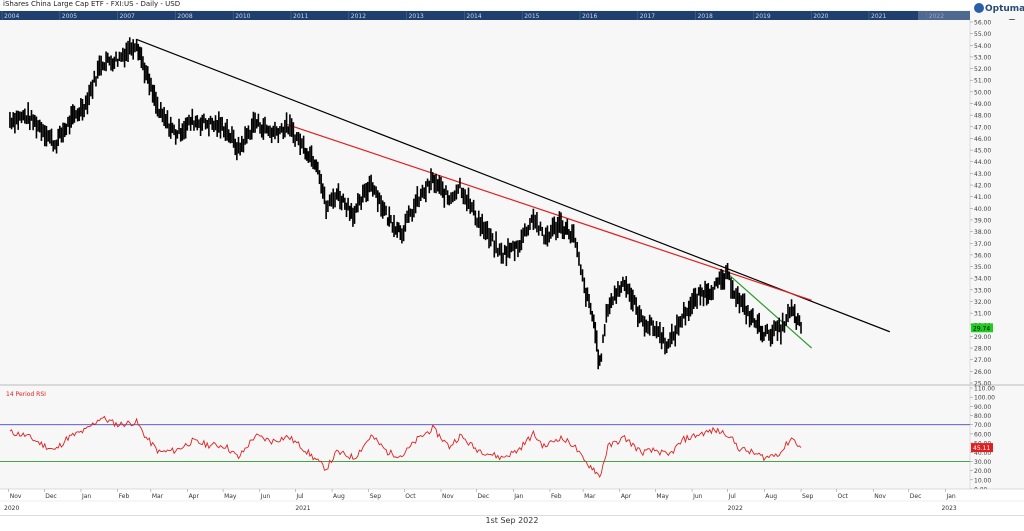  What do you see at coordinates (26, 394) in the screenshot?
I see `rsi-title: 14 Period RSI` at bounding box center [26, 394].